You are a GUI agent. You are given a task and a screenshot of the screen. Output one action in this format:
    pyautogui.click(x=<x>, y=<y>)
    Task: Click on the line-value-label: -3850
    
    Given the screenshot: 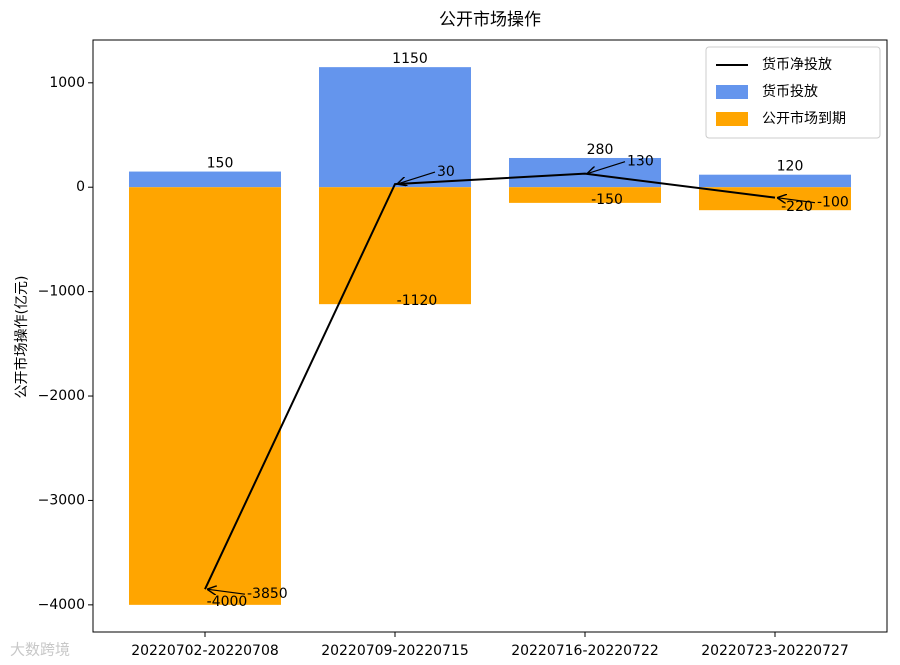 What is the action you would take?
    pyautogui.click(x=267, y=594)
    